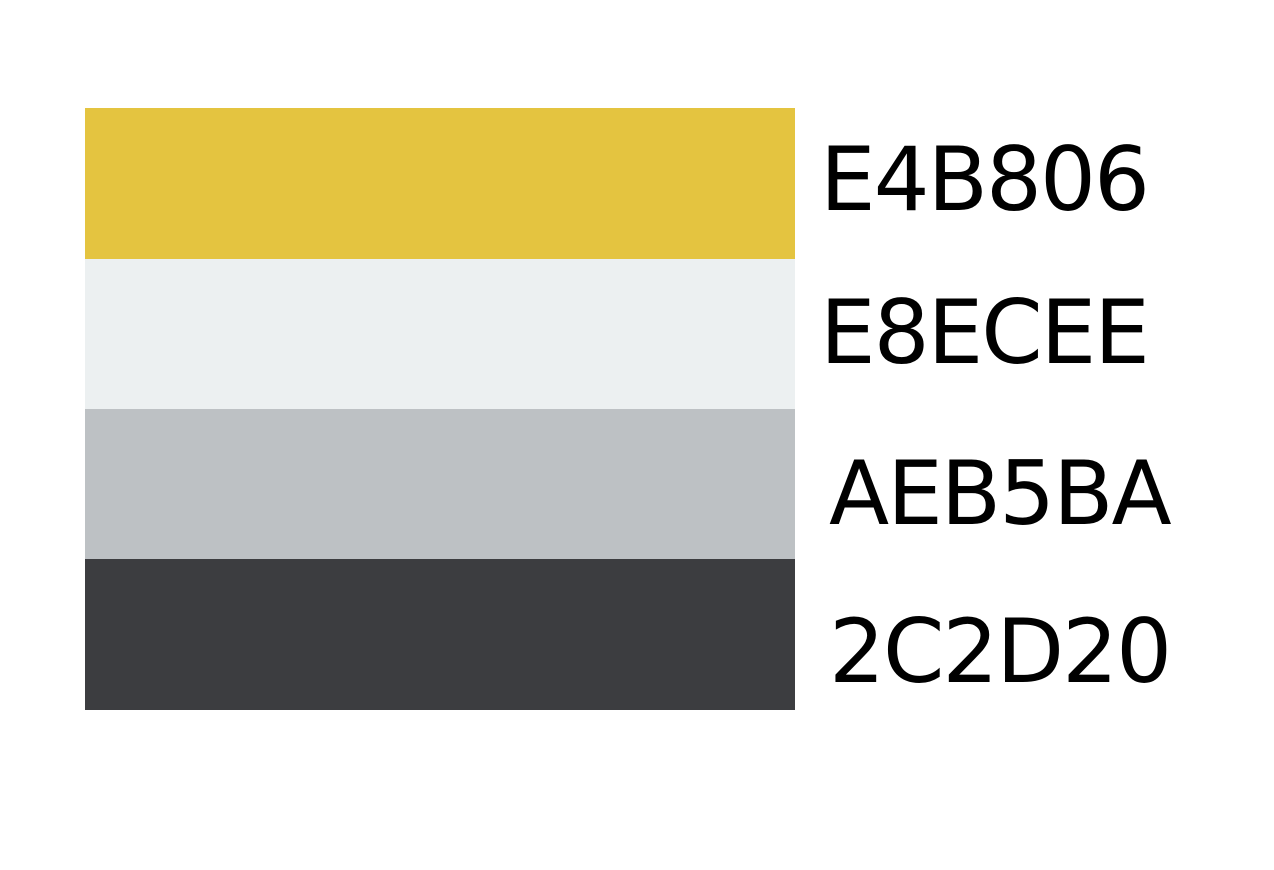 This screenshot has height=870, width=1274. Describe the element at coordinates (1000, 493) in the screenshot. I see `color-code-3: AEB5BA` at that location.